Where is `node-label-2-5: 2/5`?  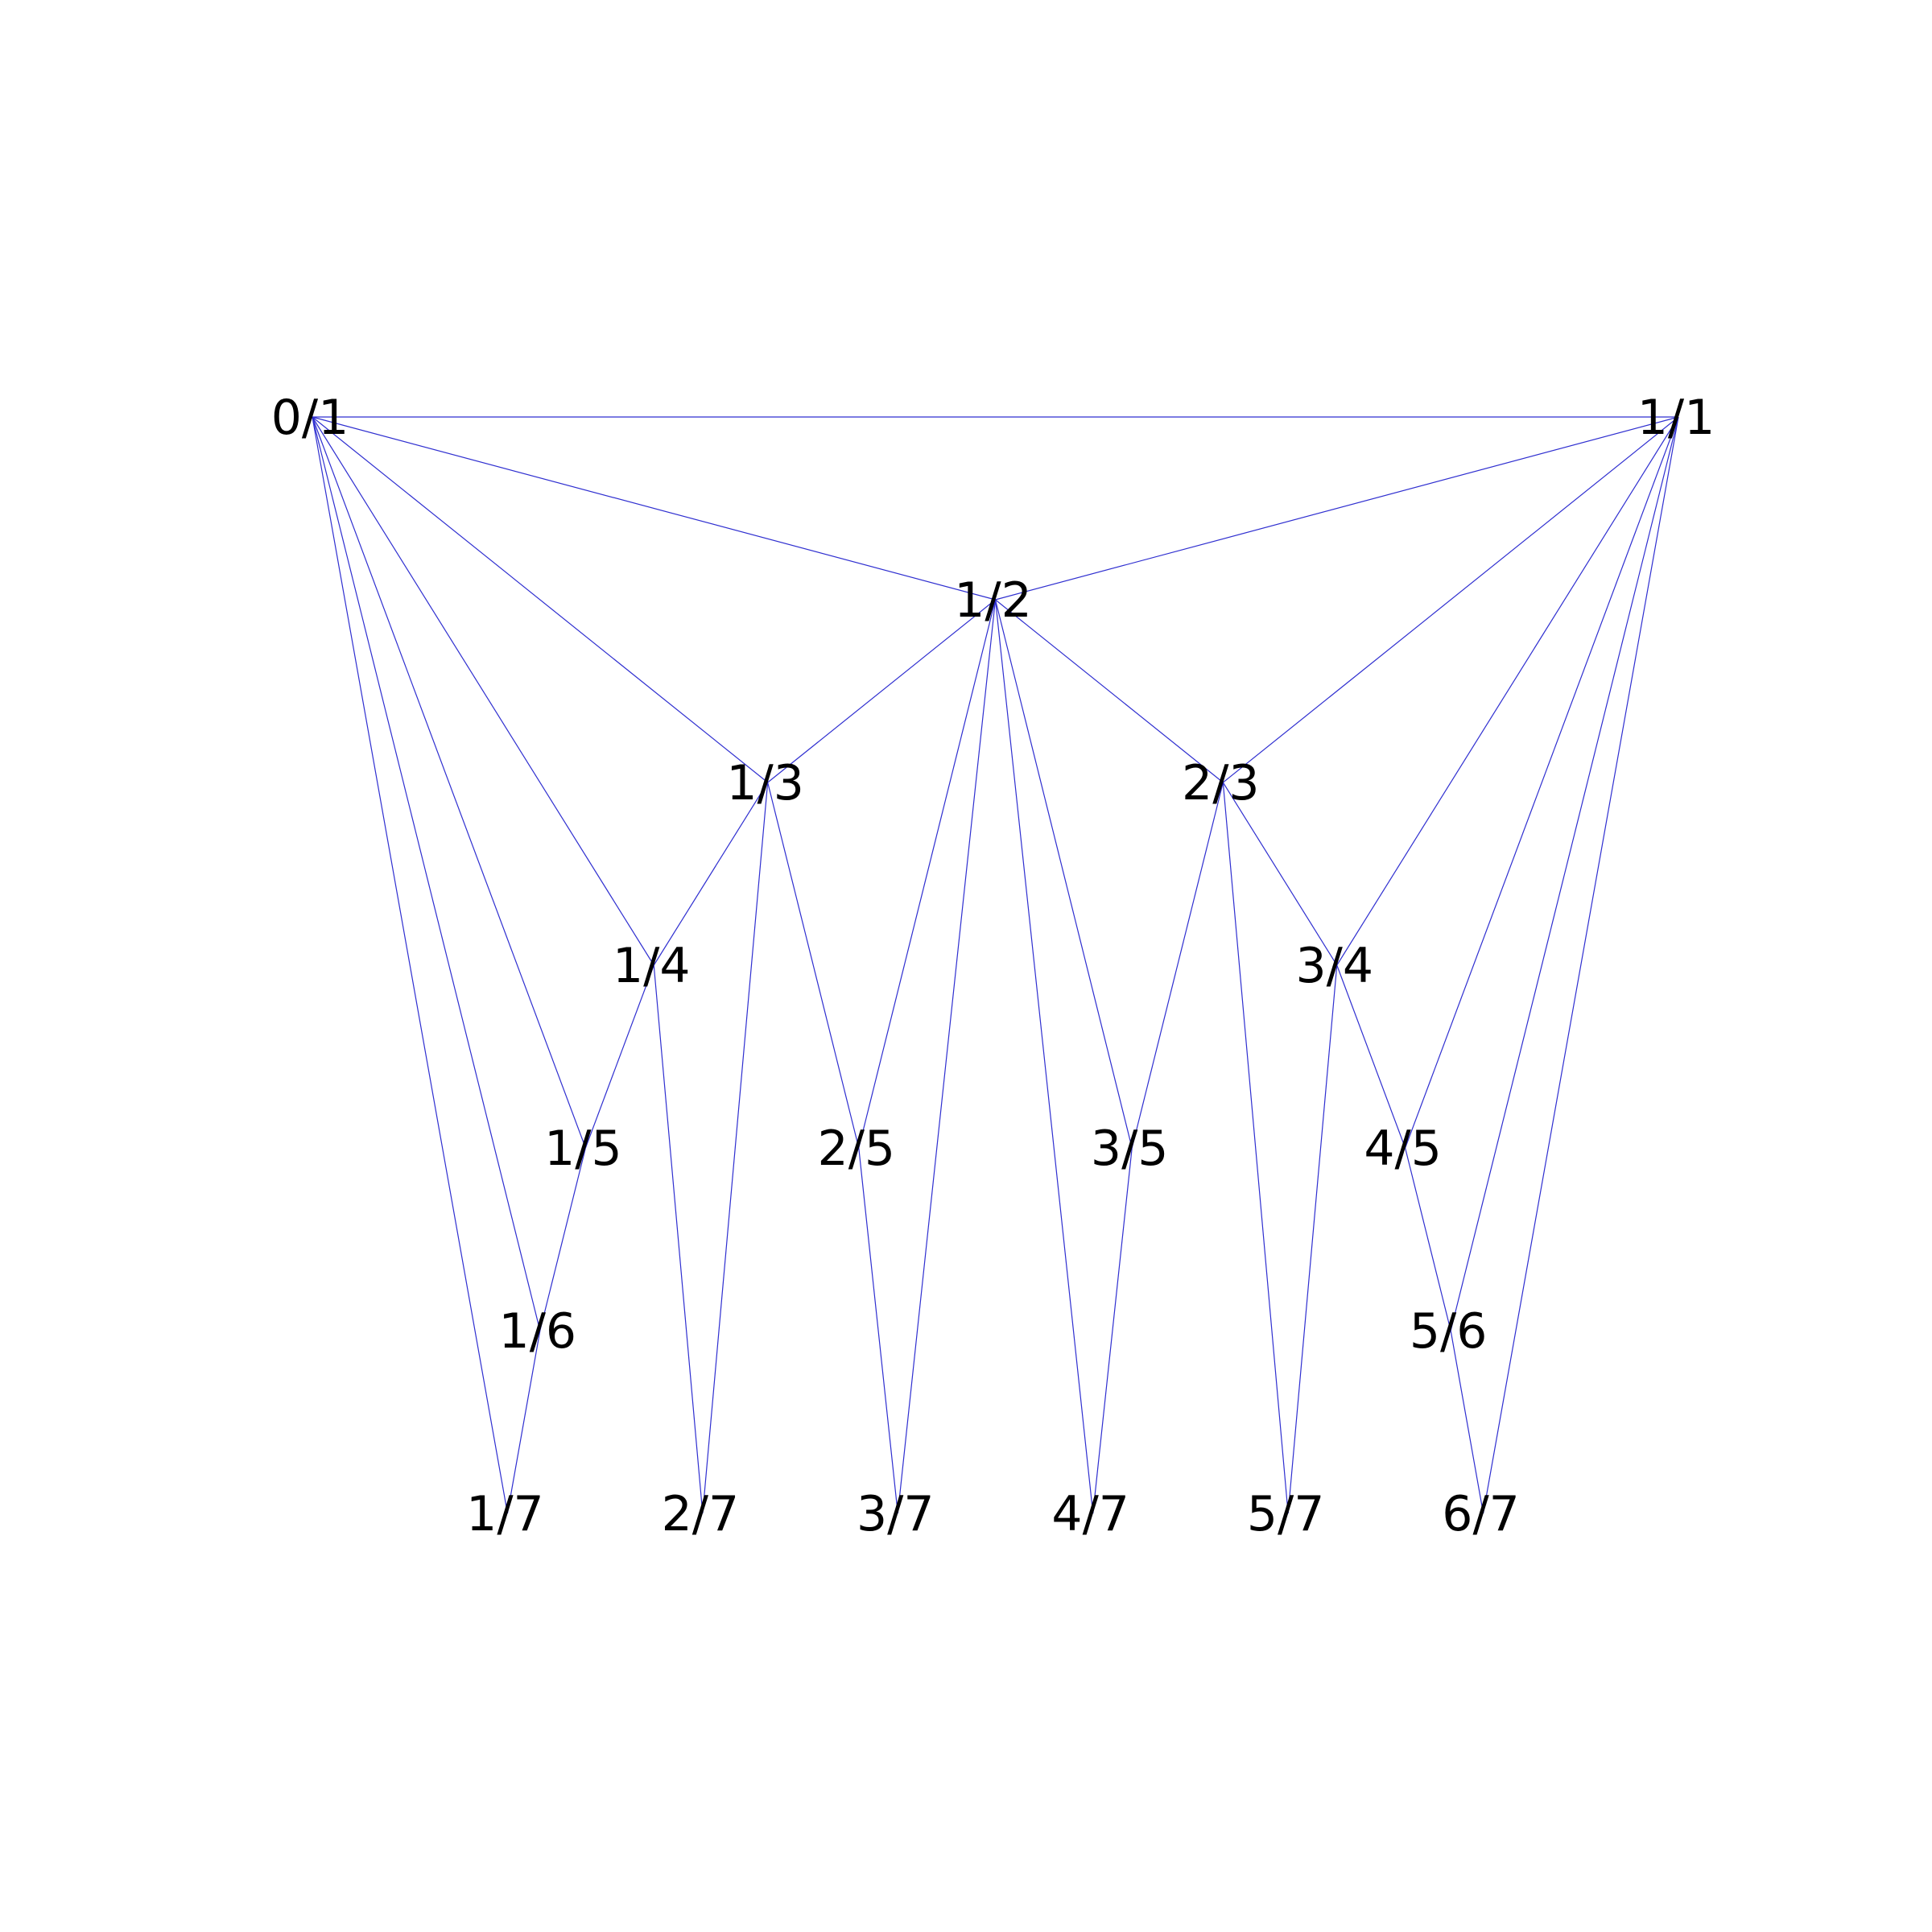 node-label-2-5: 2/5 is located at coordinates (857, 1149).